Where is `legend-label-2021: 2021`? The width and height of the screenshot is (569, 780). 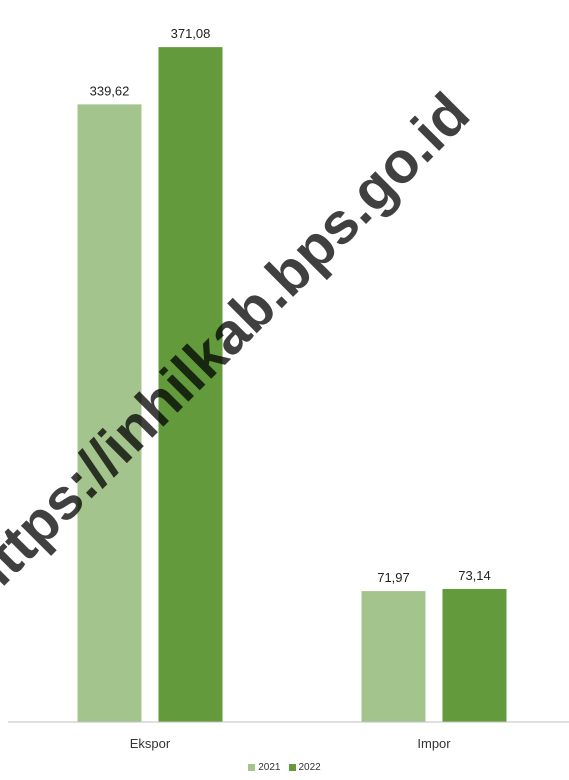 legend-label-2021: 2021 is located at coordinates (269, 767).